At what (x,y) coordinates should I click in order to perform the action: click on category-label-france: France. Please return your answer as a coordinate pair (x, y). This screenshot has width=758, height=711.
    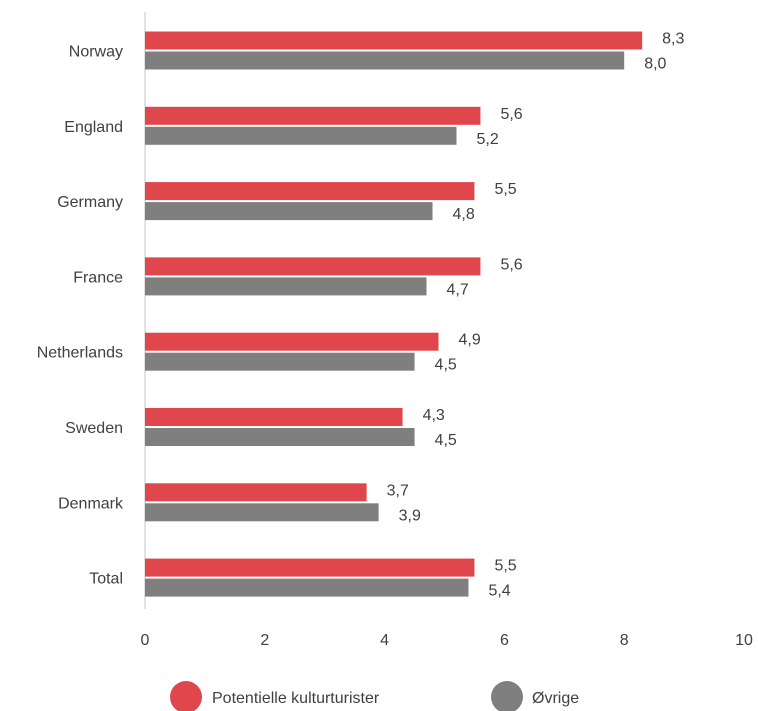
    Looking at the image, I should click on (98, 277).